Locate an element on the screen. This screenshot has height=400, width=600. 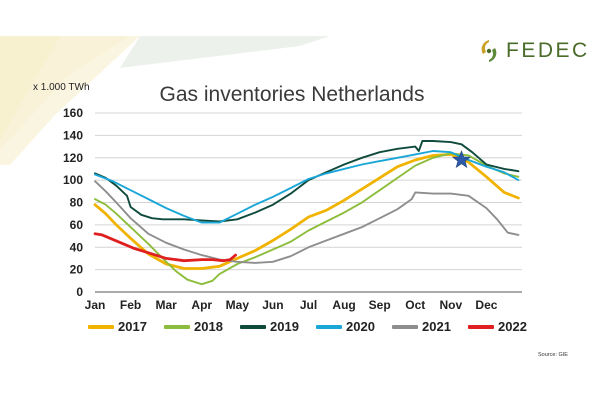
legend-item-2019: 2019 is located at coordinates (278, 326).